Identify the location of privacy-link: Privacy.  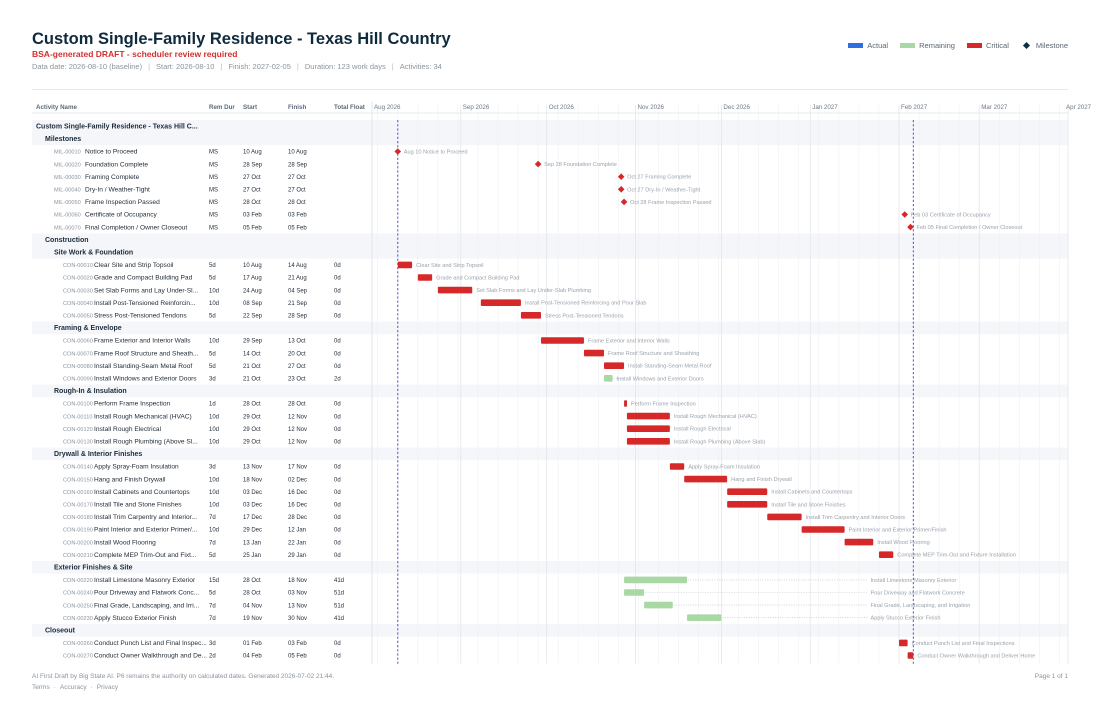
(107, 687).